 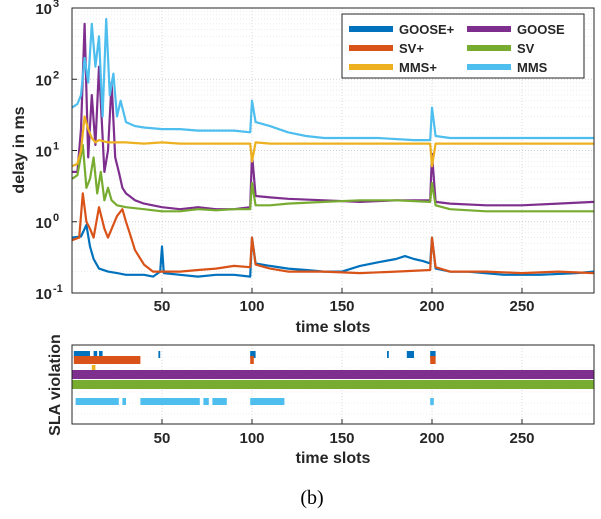 I want to click on delay-x-tick-label: 200, so click(x=431, y=306).